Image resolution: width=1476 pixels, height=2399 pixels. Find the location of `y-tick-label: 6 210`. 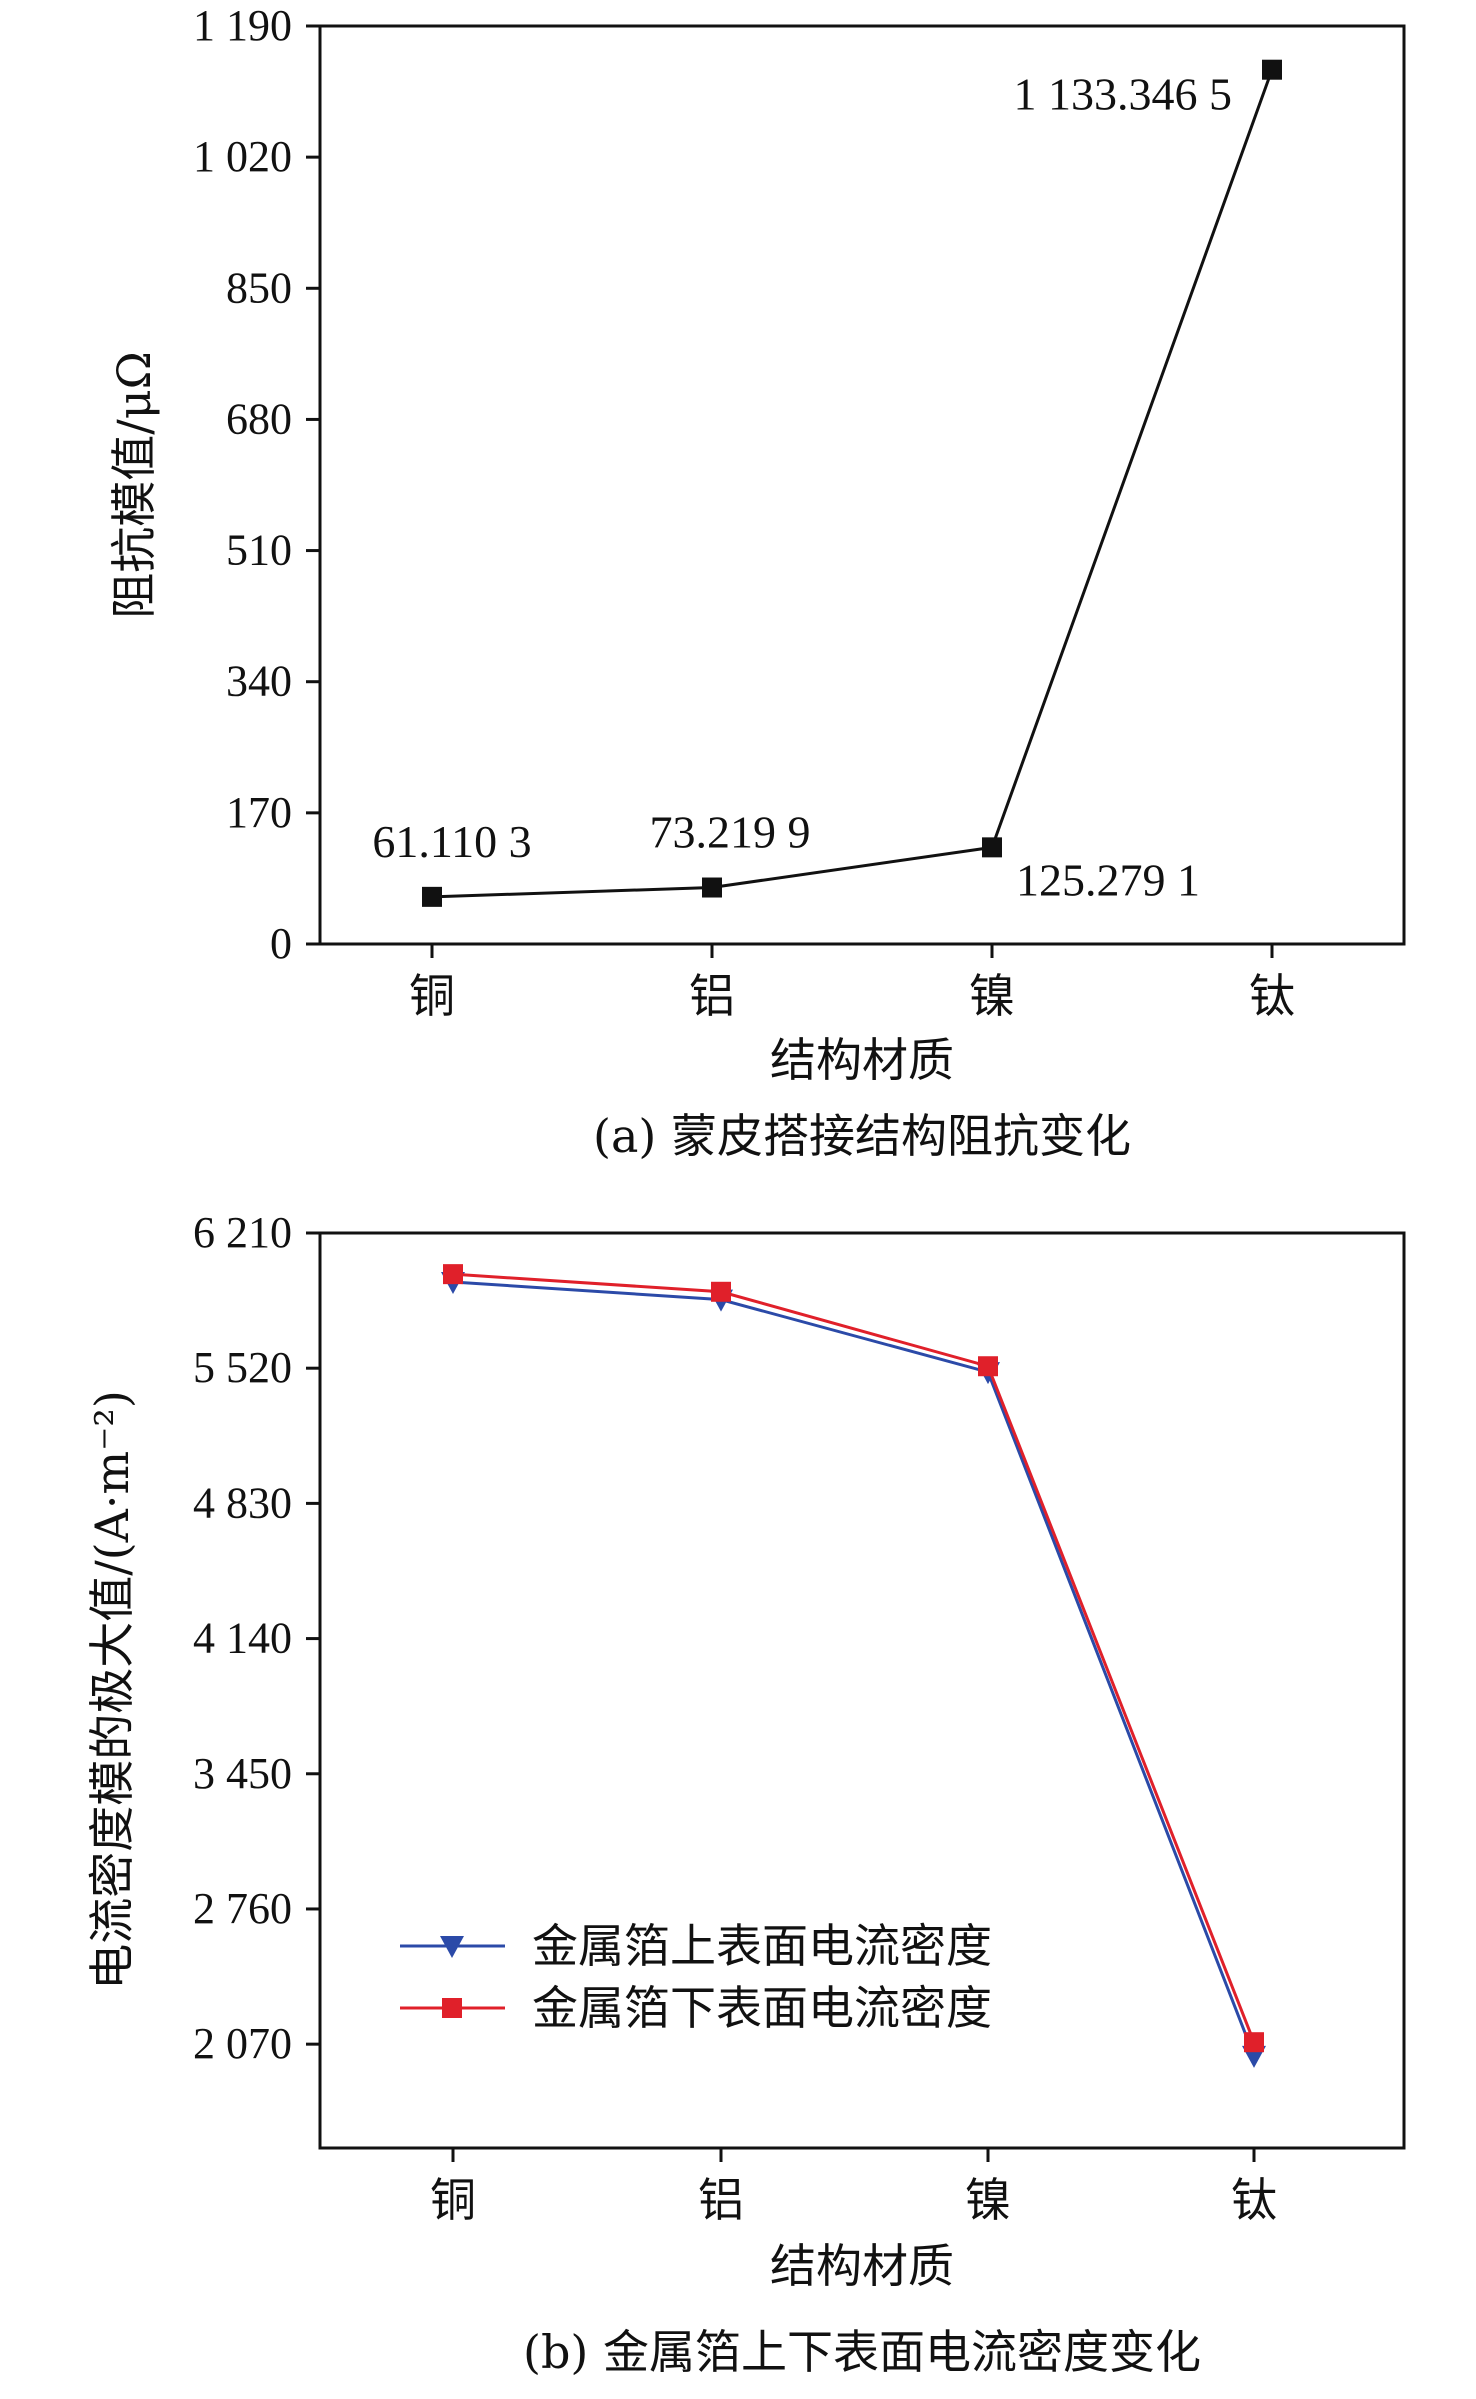

y-tick-label: 6 210 is located at coordinates (242, 1232).